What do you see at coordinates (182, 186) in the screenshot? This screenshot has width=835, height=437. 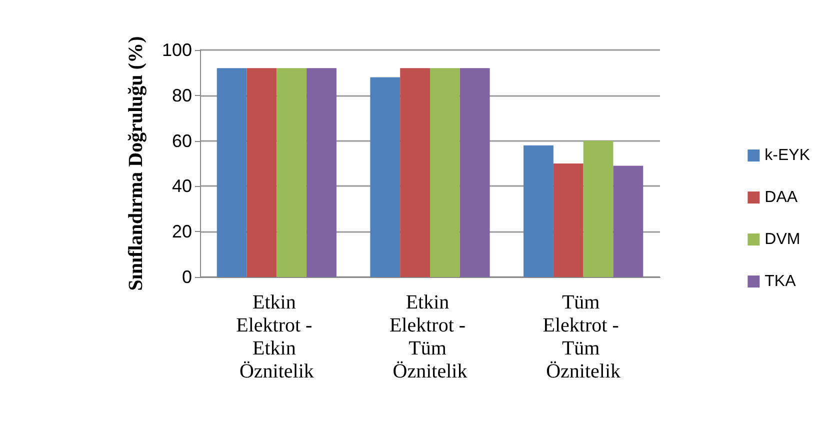 I see `y-tick-label: 40` at bounding box center [182, 186].